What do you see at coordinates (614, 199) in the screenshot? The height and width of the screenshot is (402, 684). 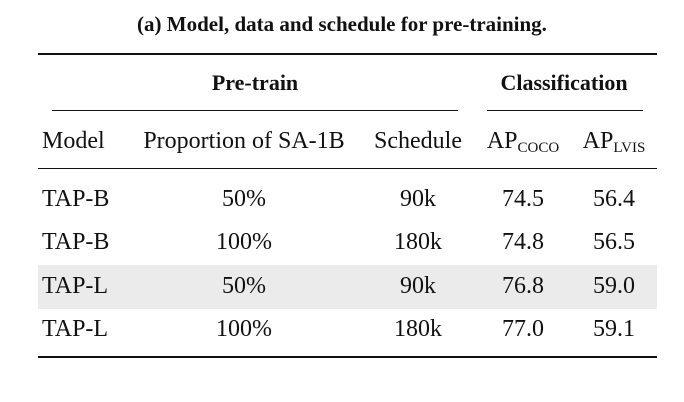 I see `row-1-ap-lvis: 56.4` at bounding box center [614, 199].